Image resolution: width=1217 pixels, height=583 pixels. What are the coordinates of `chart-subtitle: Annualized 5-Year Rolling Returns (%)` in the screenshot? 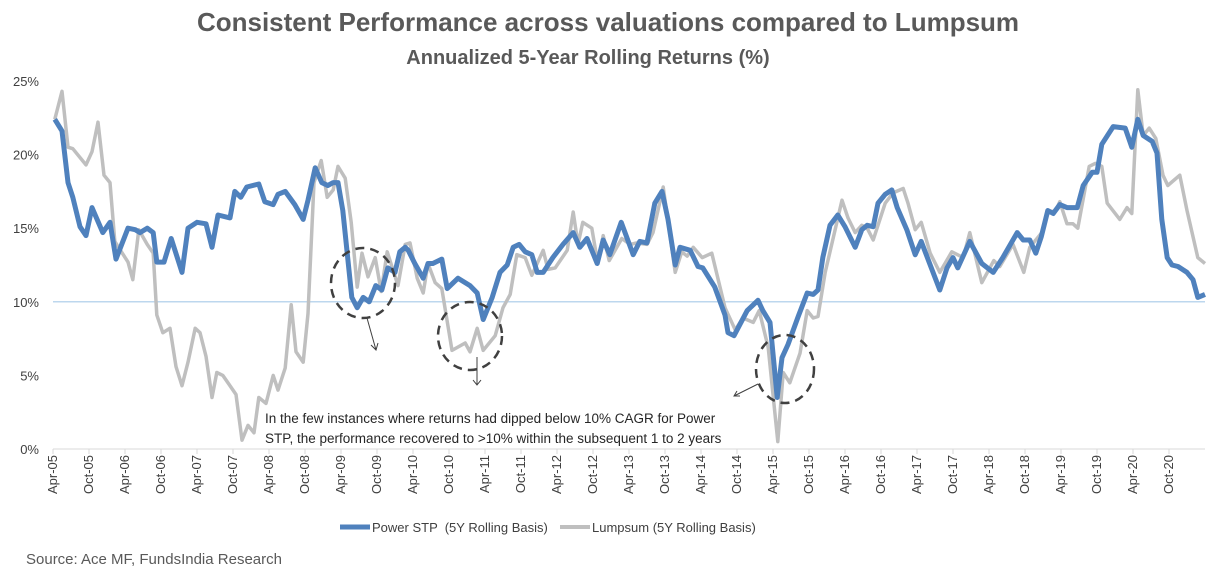 It's located at (587, 58).